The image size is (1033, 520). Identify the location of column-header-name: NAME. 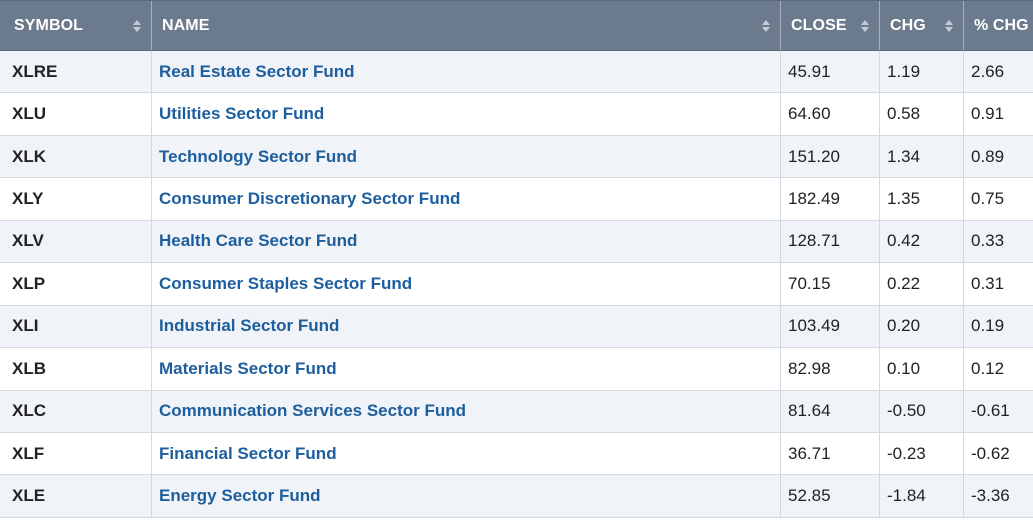
(466, 25).